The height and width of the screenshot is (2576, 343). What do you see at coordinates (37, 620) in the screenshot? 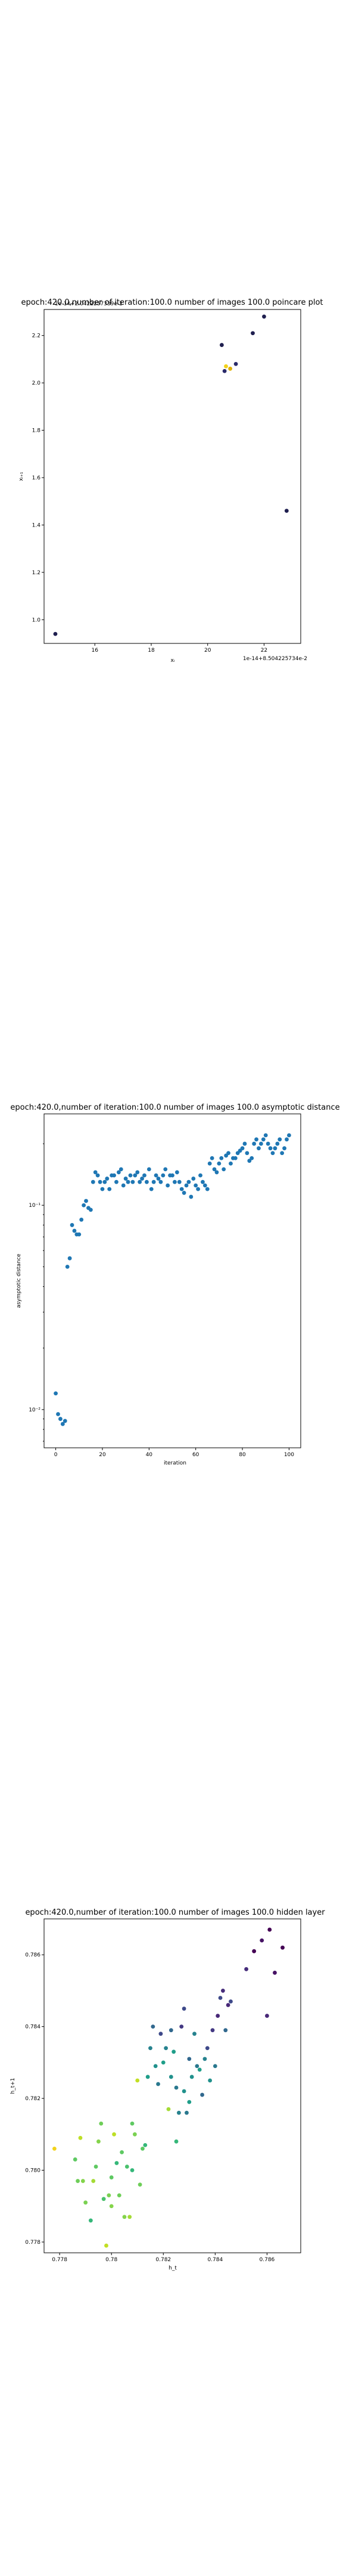
I see `y-tick-label: 1.0` at bounding box center [37, 620].